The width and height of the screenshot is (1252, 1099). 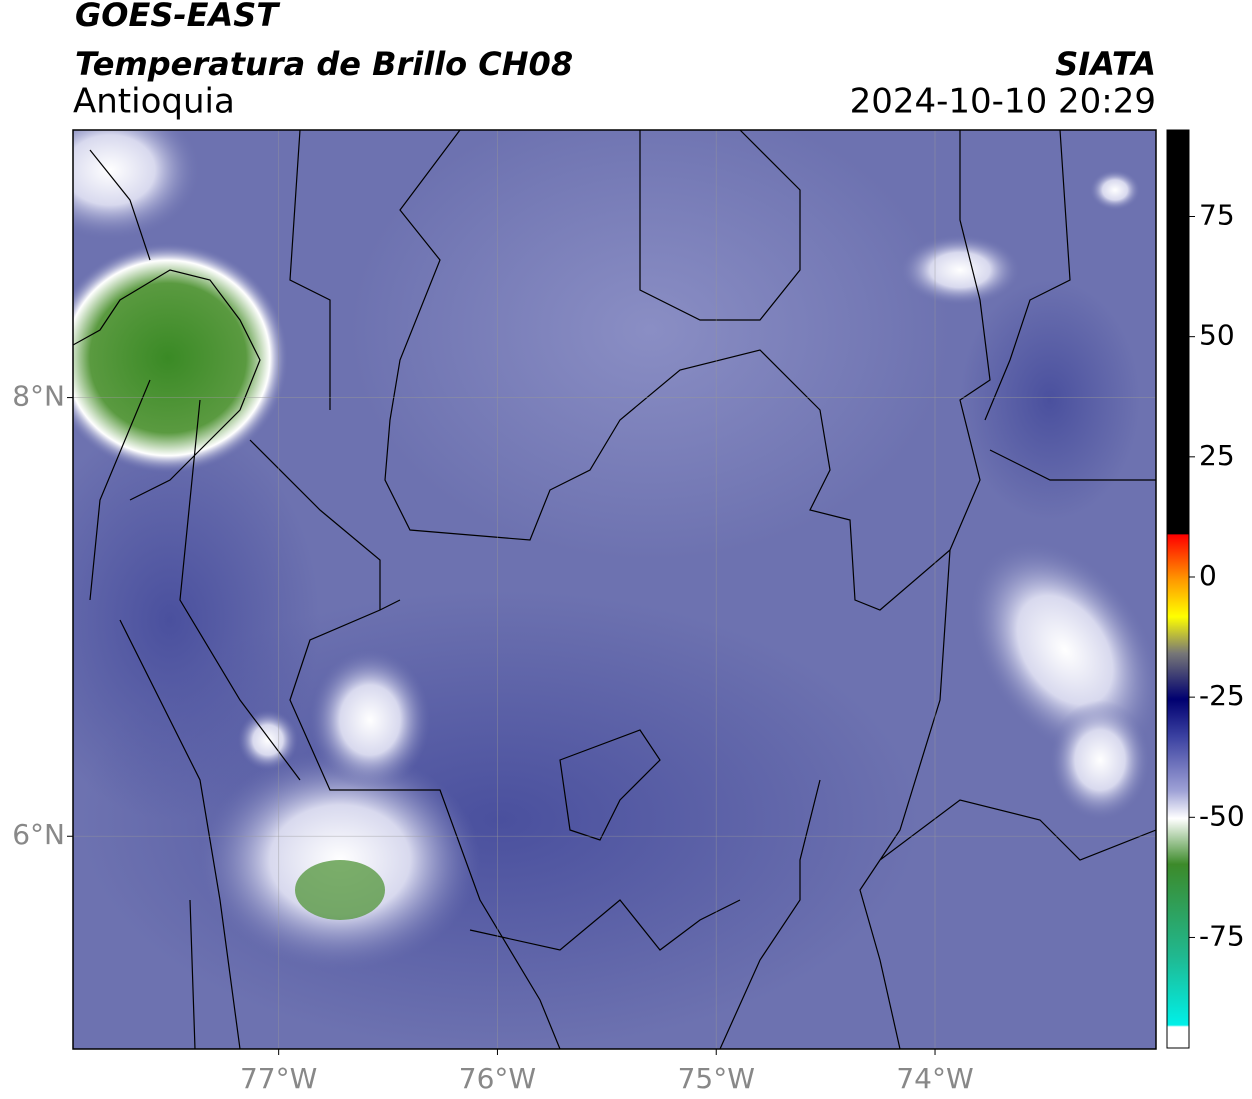 What do you see at coordinates (1222, 935) in the screenshot?
I see `colorbar-tick-label: -75` at bounding box center [1222, 935].